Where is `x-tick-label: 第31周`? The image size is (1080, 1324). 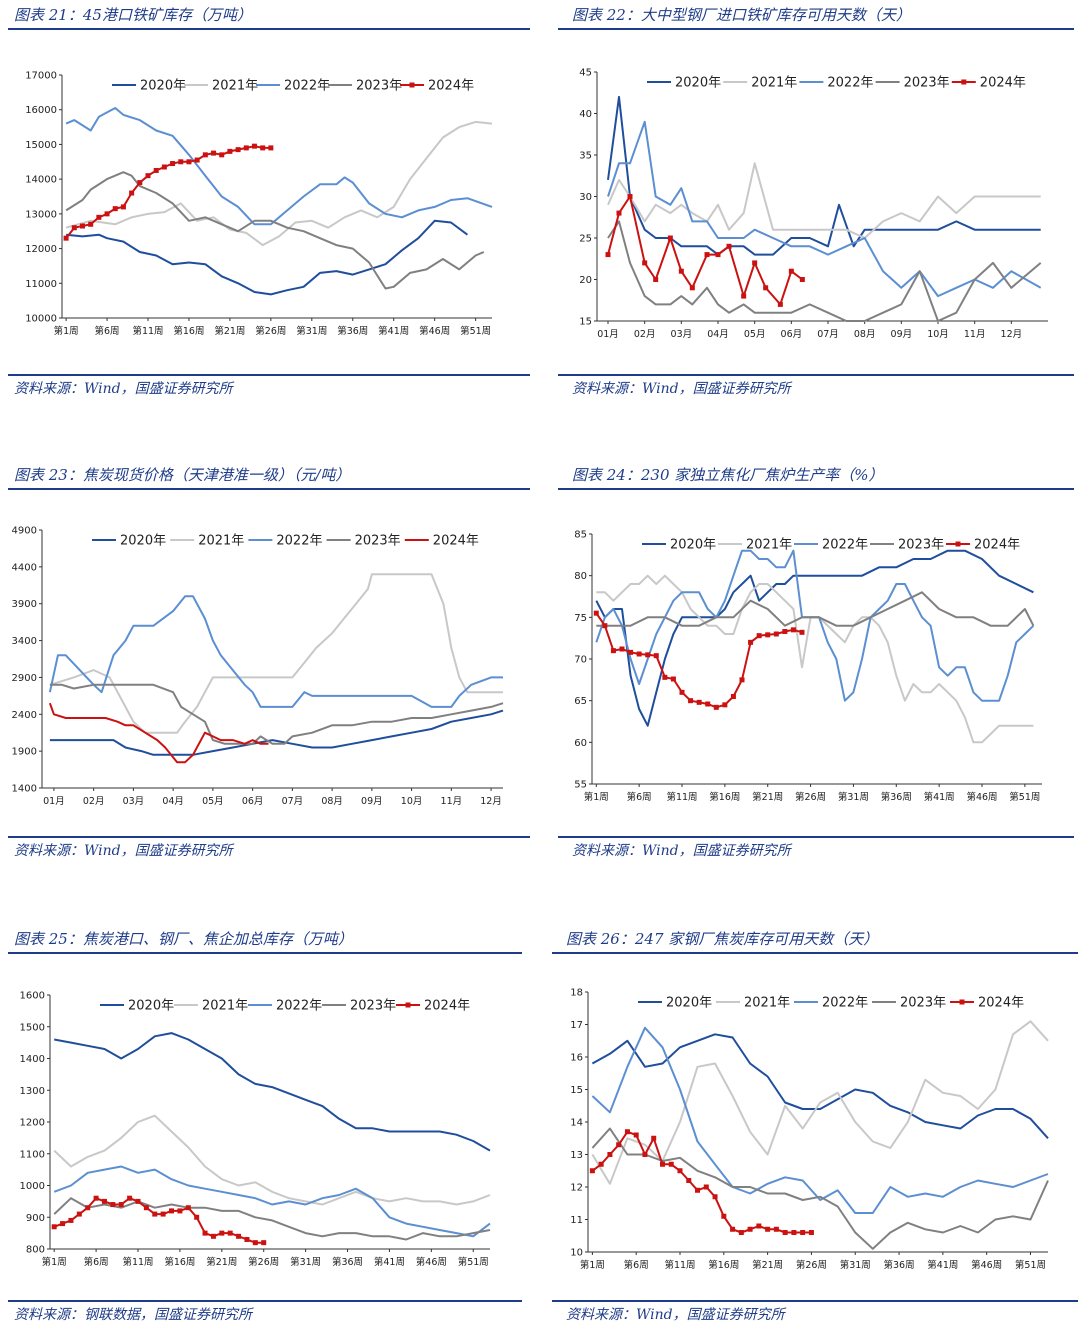
x-tick-label: 第31周 is located at coordinates (311, 331).